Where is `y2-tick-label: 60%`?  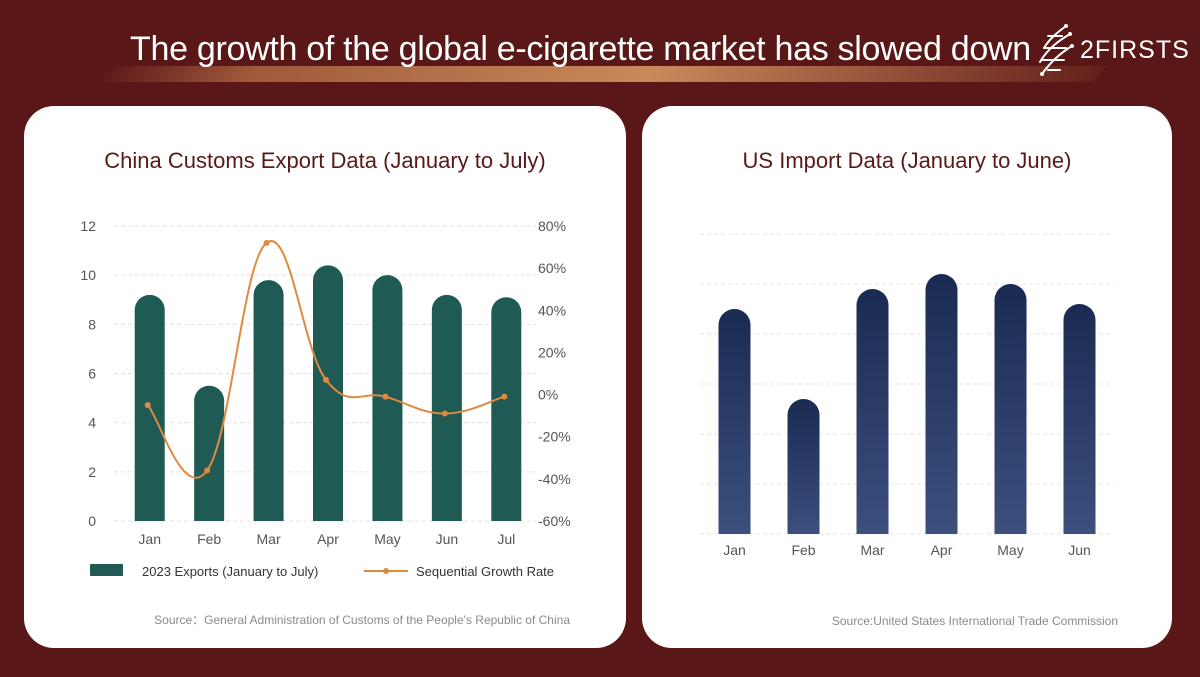
y2-tick-label: 60% is located at coordinates (552, 268).